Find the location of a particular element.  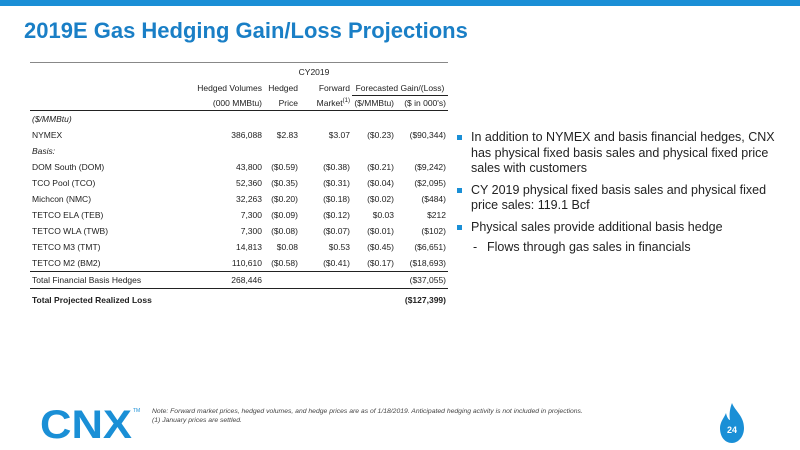

row-label: TETCO WLA (TWB) is located at coordinates (70, 231).